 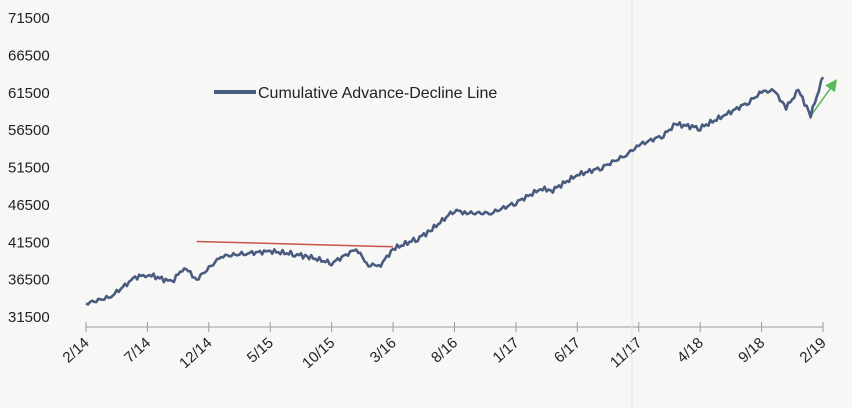 I want to click on x-tick-label: 12/14, so click(x=195, y=353).